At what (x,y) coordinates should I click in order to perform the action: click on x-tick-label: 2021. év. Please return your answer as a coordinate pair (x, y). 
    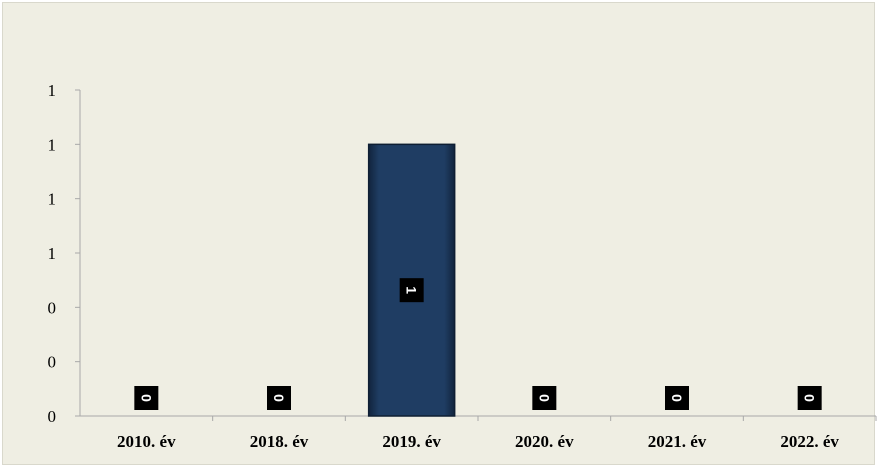
    Looking at the image, I should click on (677, 441).